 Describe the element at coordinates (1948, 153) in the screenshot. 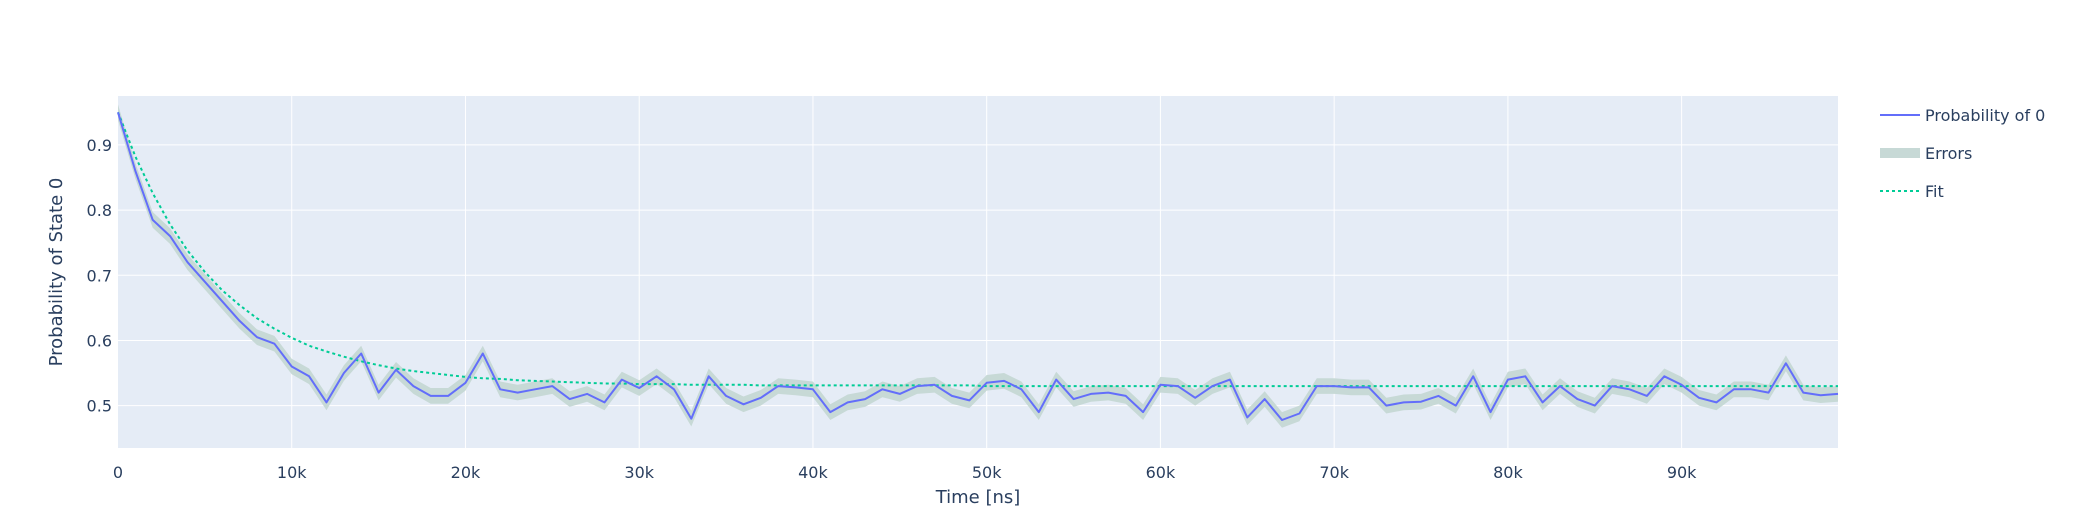

I see `legend-label-errors: Errors` at that location.